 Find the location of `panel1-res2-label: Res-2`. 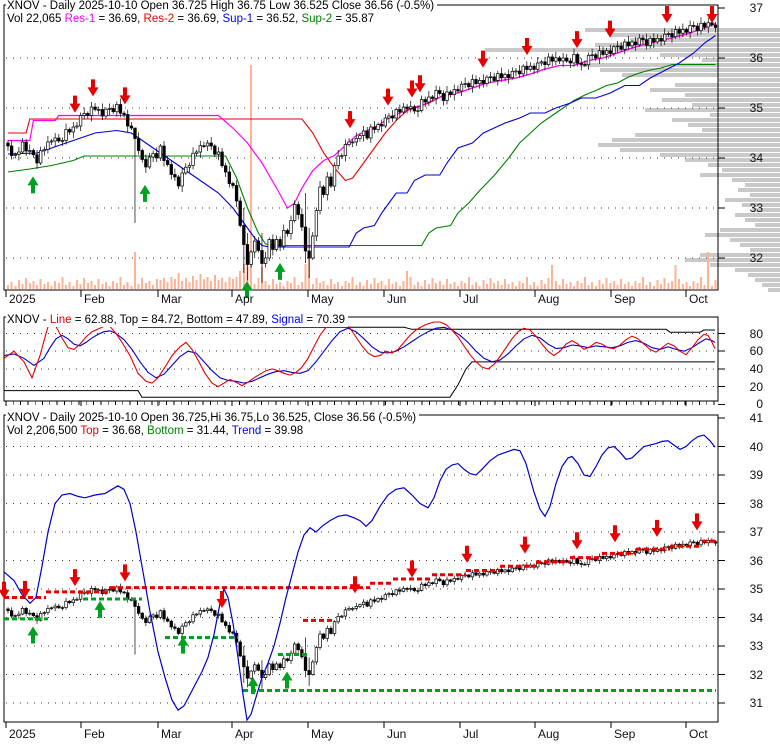

panel1-res2-label: Res-2 is located at coordinates (159, 19).